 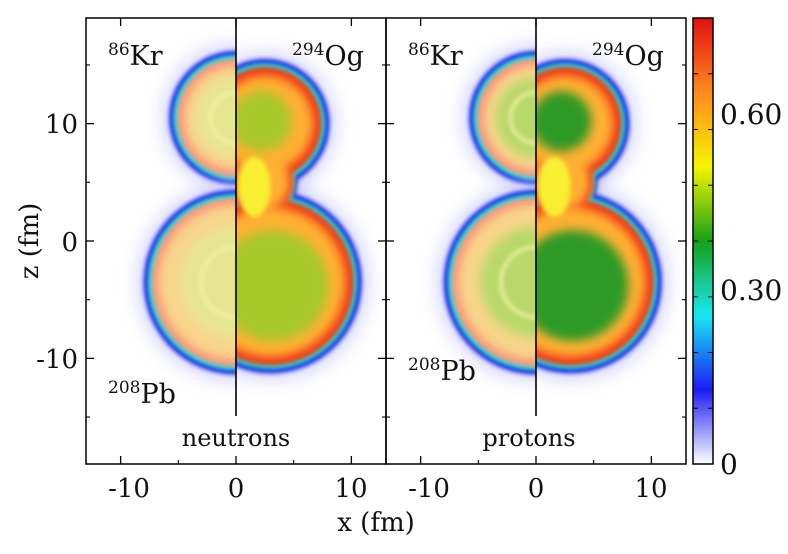 What do you see at coordinates (729, 464) in the screenshot?
I see `colorbar-tick-label: 0` at bounding box center [729, 464].